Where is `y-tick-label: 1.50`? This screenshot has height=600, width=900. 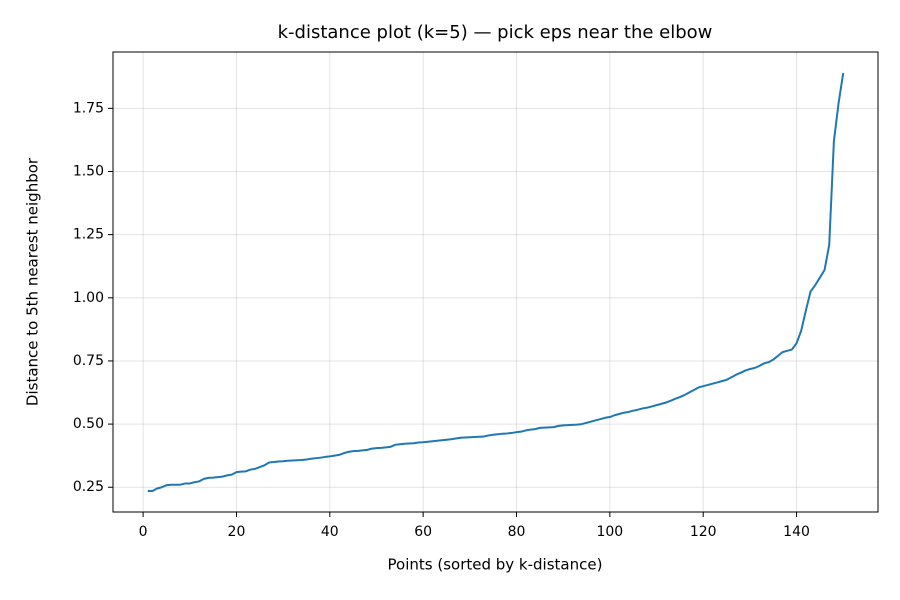 y-tick-label: 1.50 is located at coordinates (88, 171).